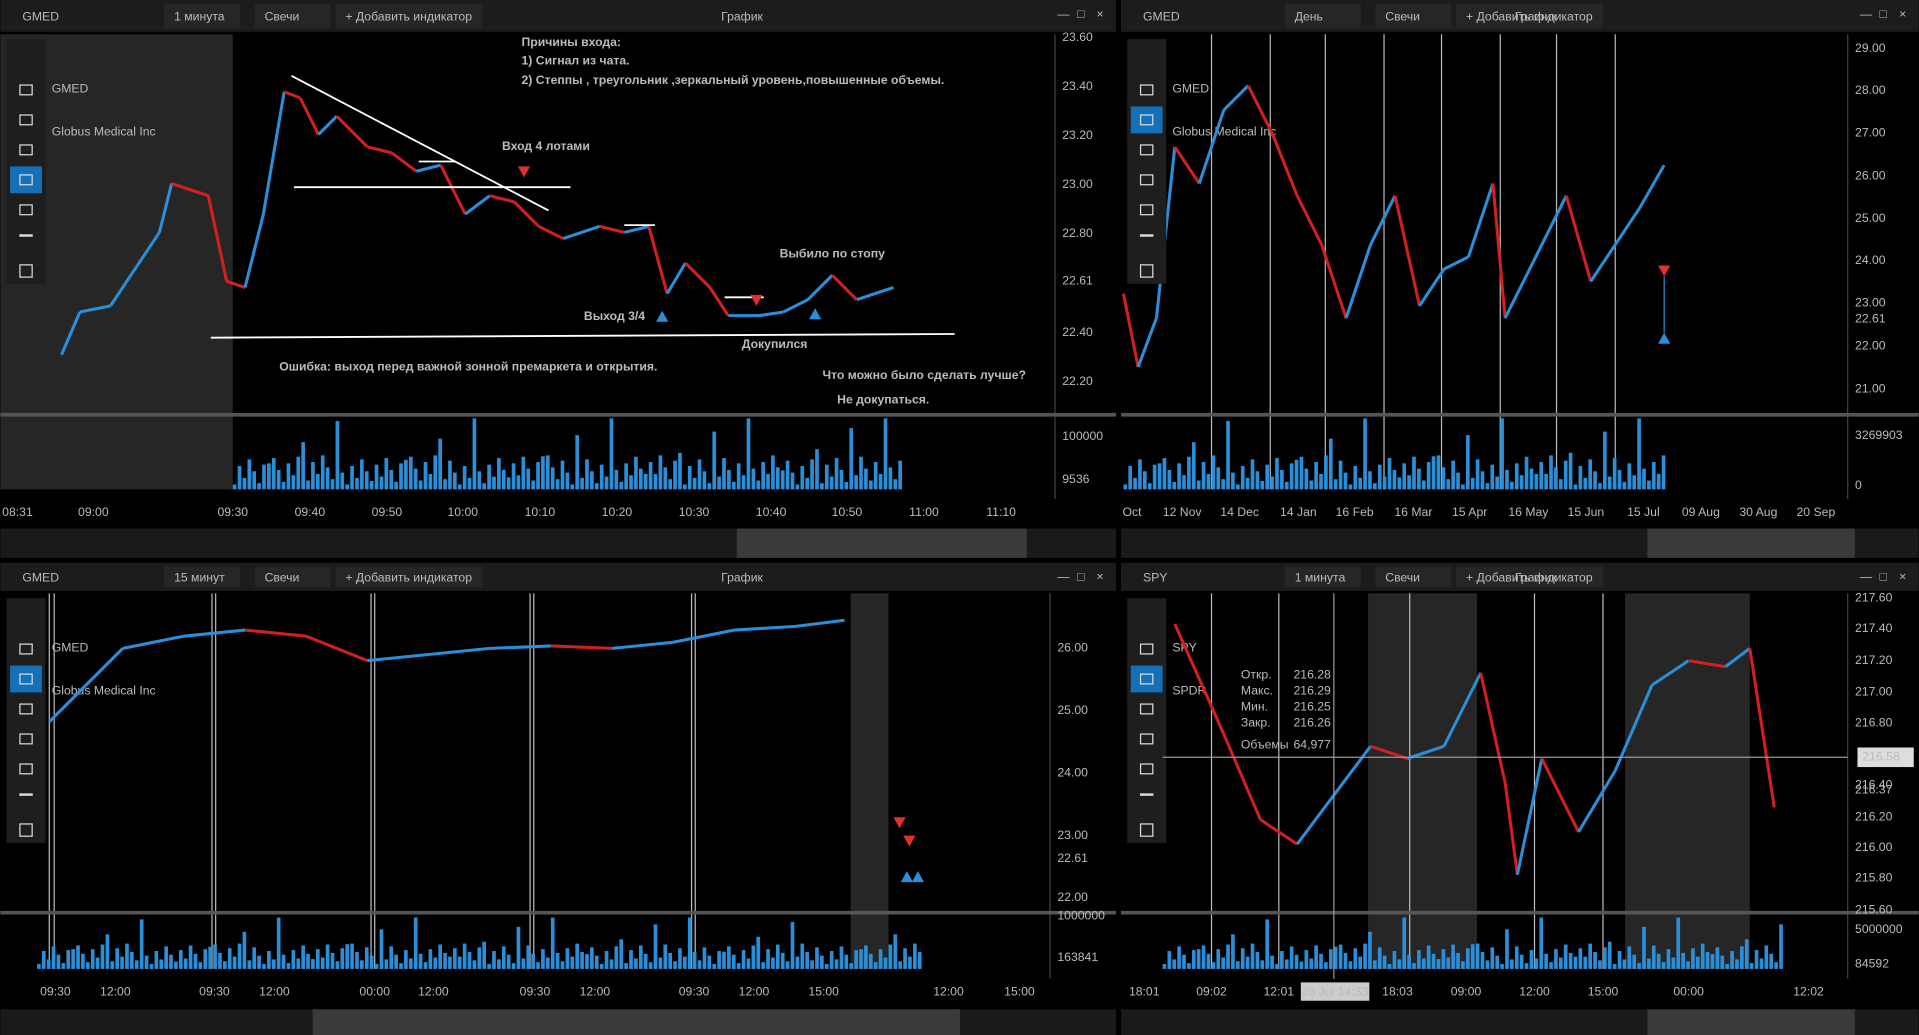 The height and width of the screenshot is (1035, 1919). What do you see at coordinates (1279, 991) in the screenshot?
I see `time-tick: 12:01` at bounding box center [1279, 991].